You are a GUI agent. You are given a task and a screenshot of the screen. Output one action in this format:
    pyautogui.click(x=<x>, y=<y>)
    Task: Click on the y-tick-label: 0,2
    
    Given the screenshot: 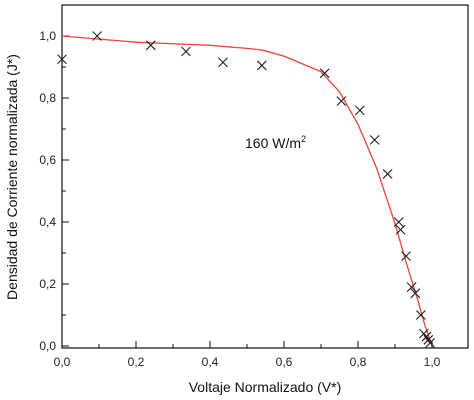 What is the action you would take?
    pyautogui.click(x=47, y=284)
    